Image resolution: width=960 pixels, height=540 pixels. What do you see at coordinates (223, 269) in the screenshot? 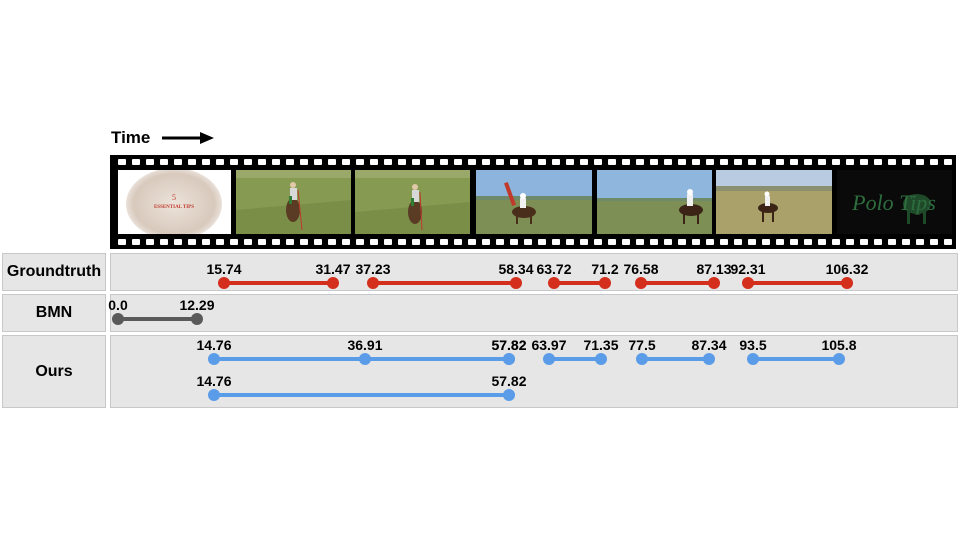
I see `segment-start-label: 15.74` at bounding box center [223, 269].